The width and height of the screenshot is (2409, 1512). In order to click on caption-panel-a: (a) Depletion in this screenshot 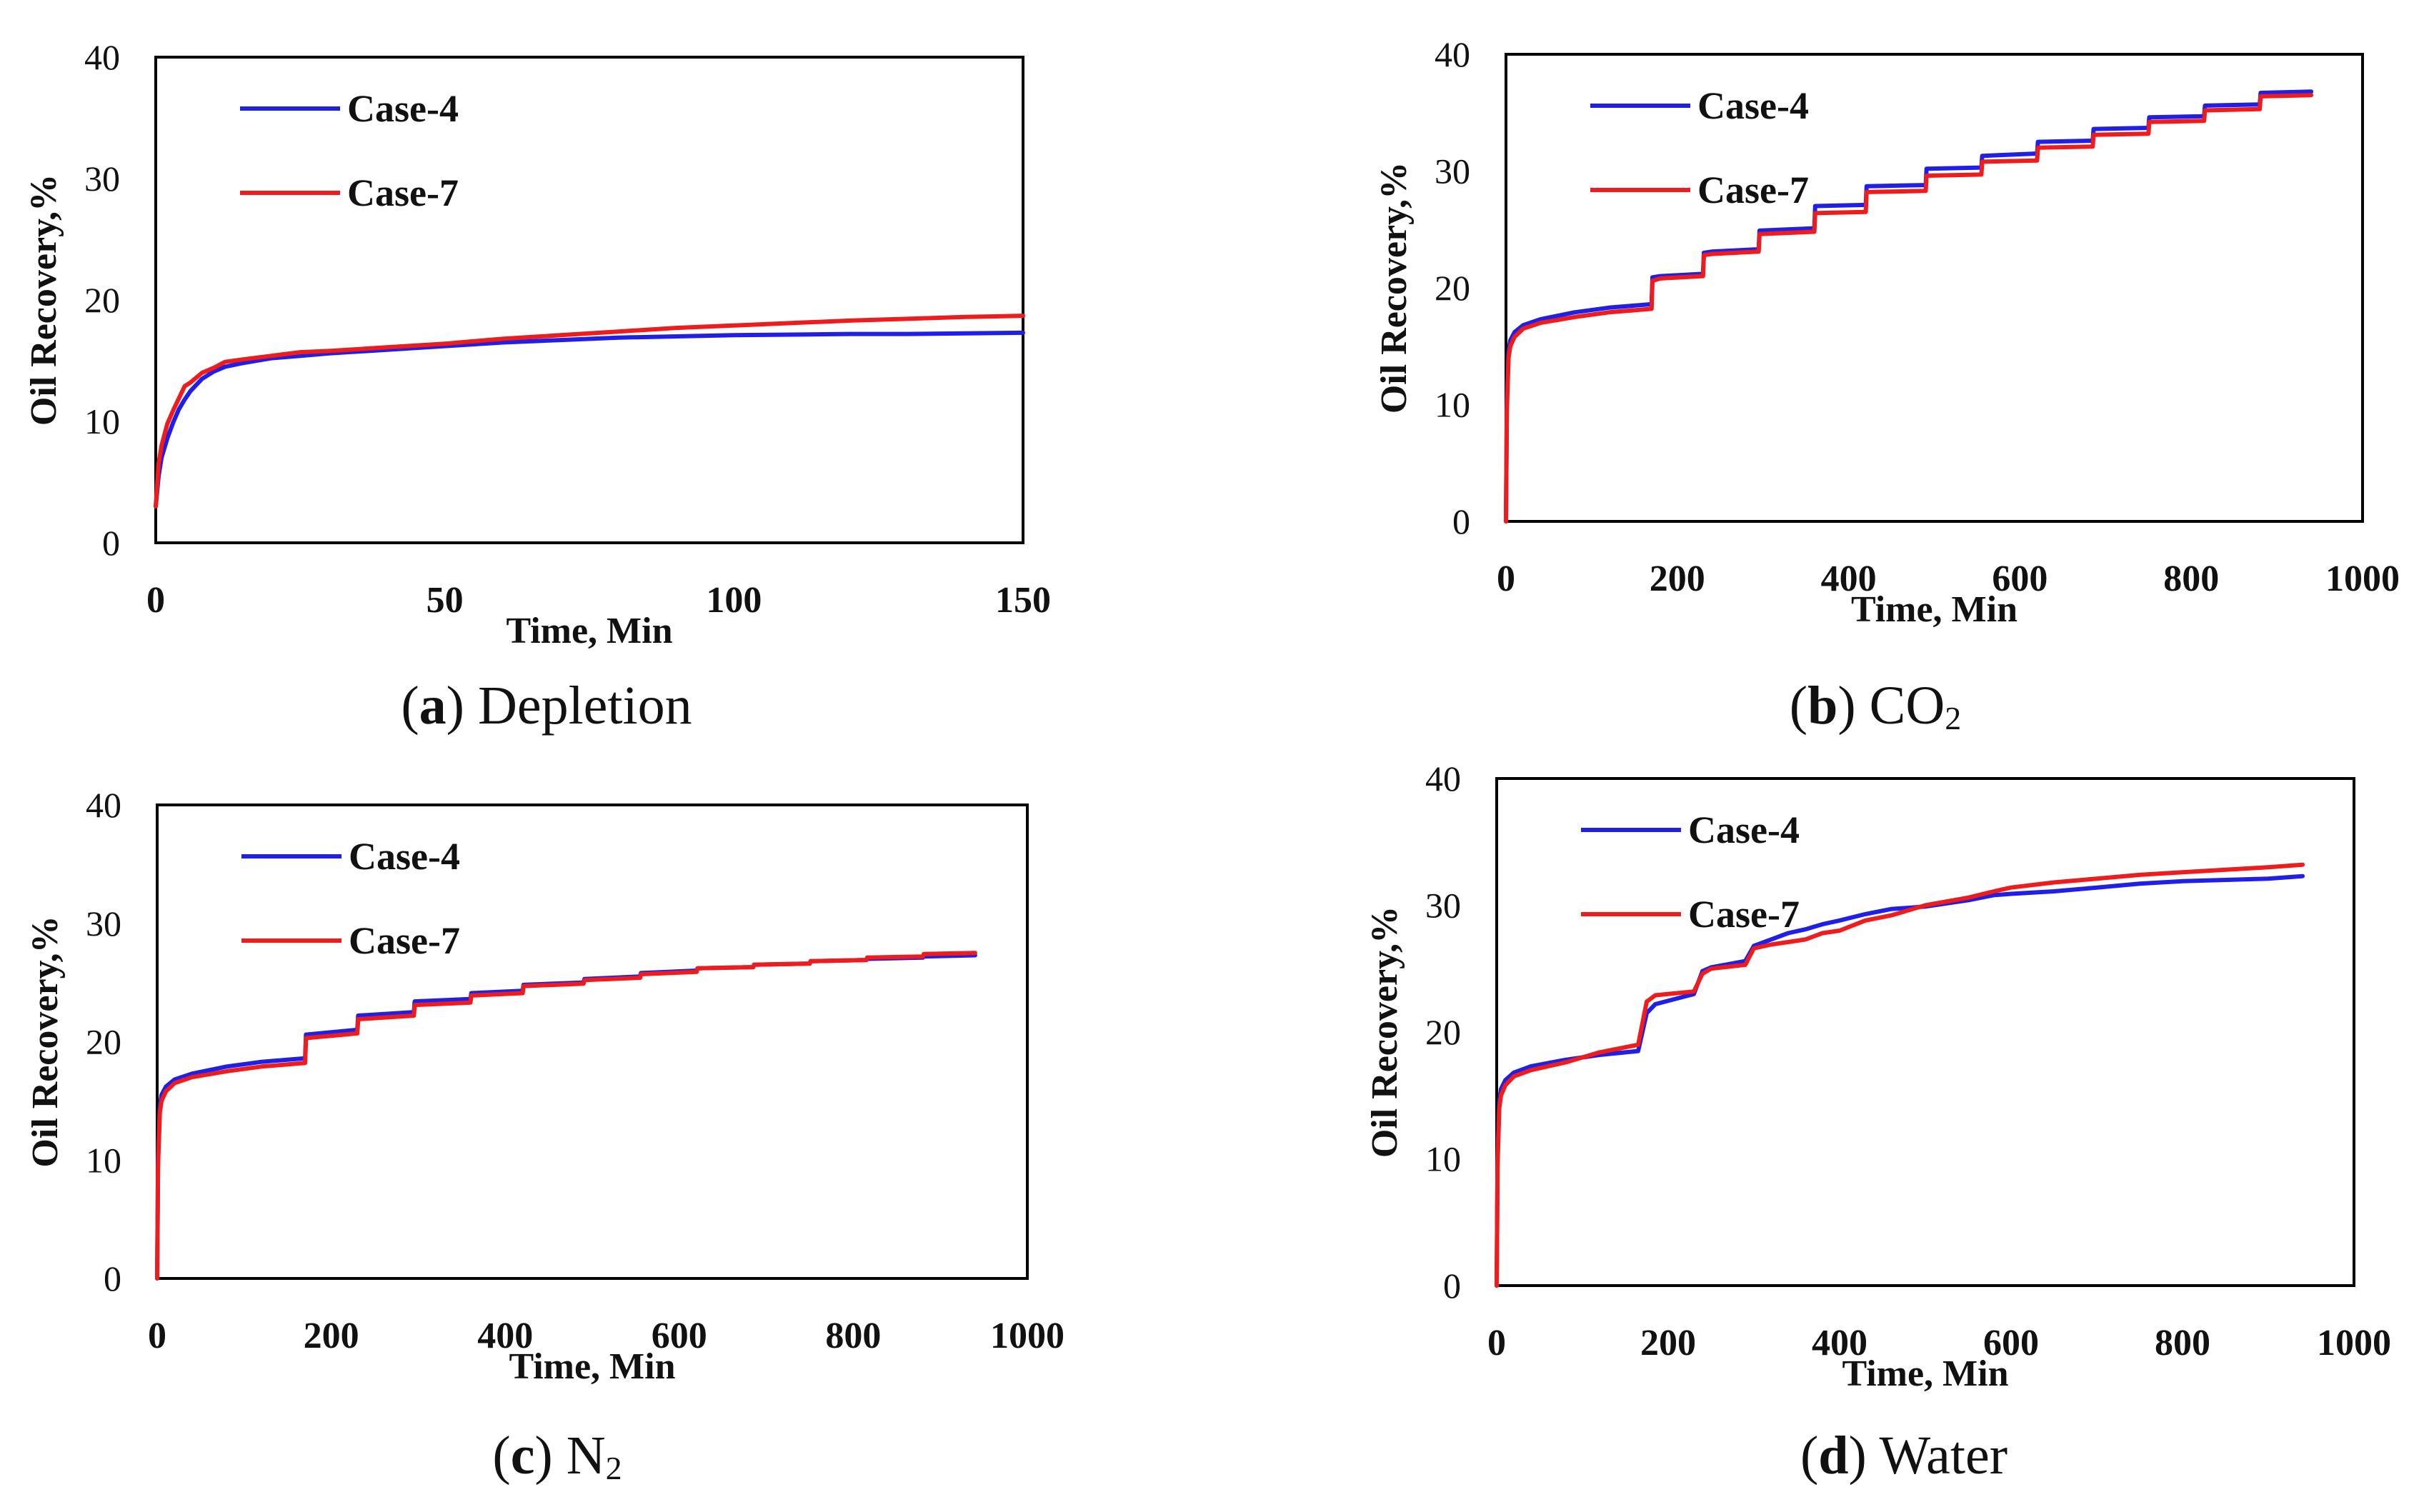, I will do `click(546, 706)`.